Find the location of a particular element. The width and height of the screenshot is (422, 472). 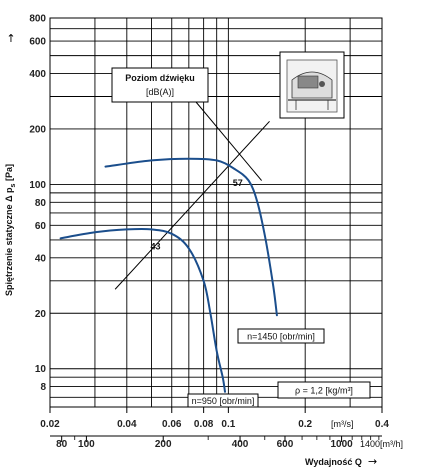

x-tick-label: 0.04 is located at coordinates (127, 424).